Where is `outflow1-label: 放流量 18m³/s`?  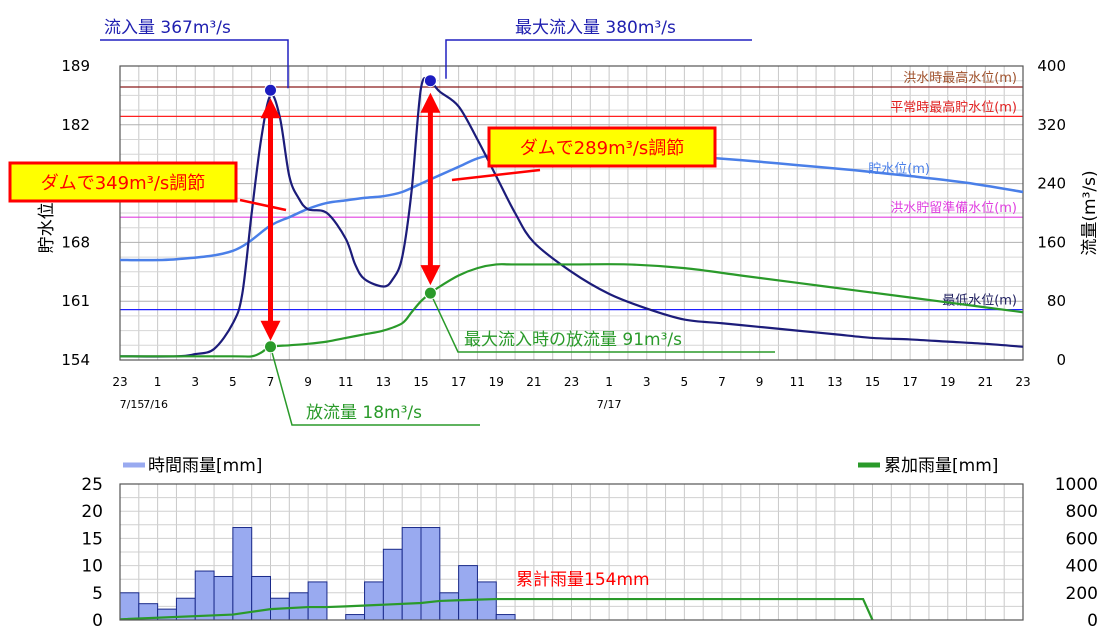
outflow1-label: 放流量 18m³/s is located at coordinates (364, 413).